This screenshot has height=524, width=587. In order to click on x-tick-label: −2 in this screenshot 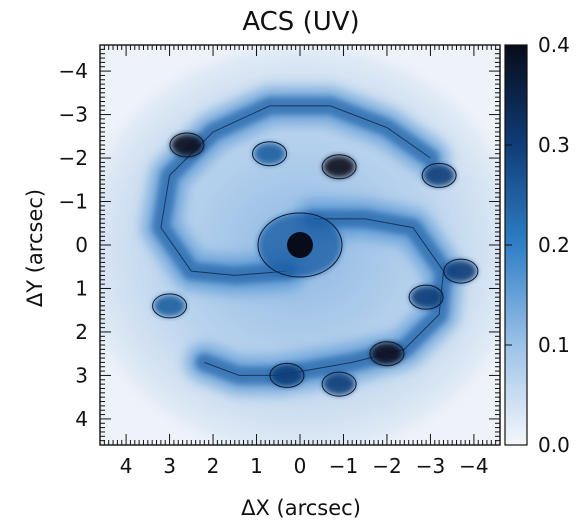, I will do `click(386, 466)`.